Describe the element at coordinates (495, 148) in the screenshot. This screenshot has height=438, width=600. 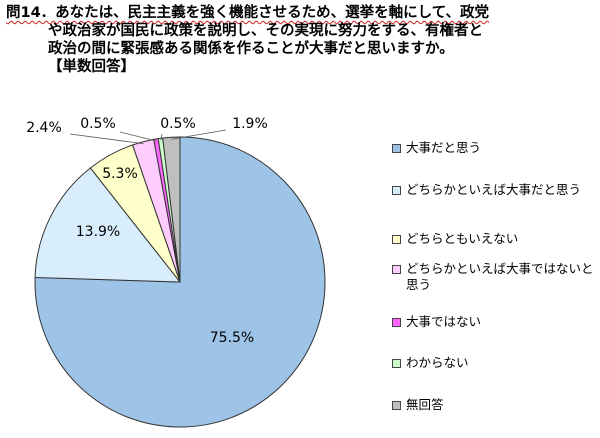
I see `legend-item-1: 大事だと思う` at that location.